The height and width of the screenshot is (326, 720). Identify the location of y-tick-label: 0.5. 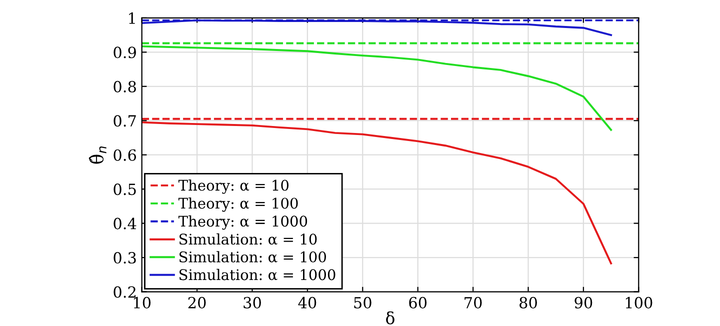
(125, 190).